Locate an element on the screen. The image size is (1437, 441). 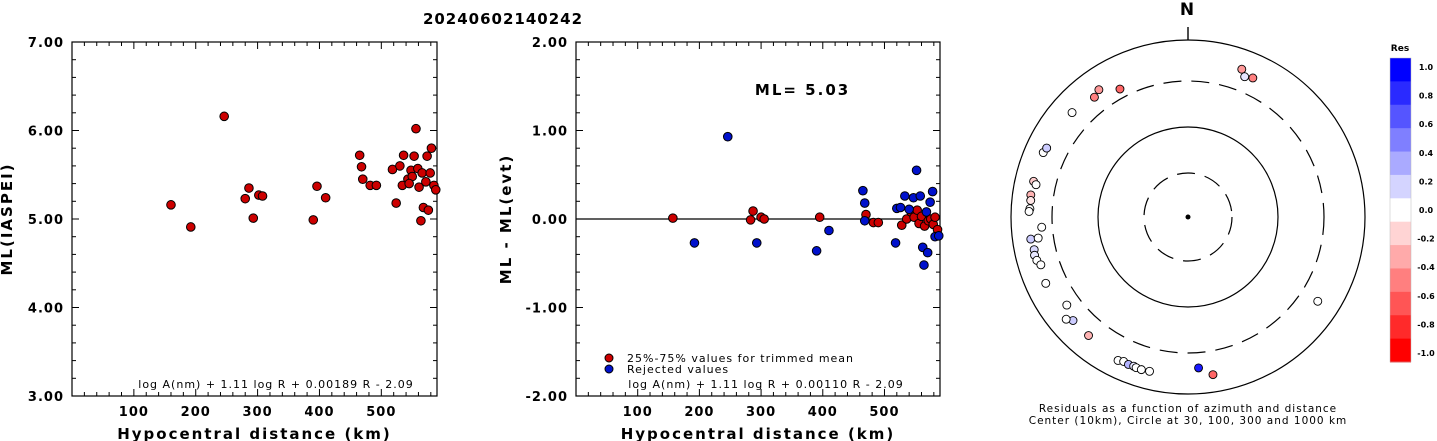
legend-marker is located at coordinates (609, 358).